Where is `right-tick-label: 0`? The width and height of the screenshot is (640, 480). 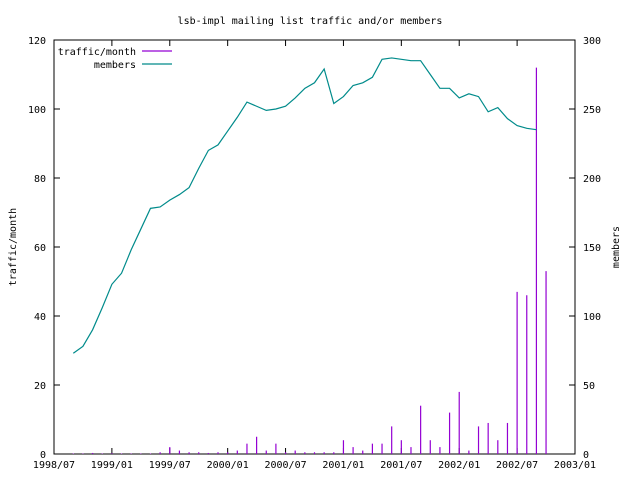 right-tick-label: 0 is located at coordinates (586, 455).